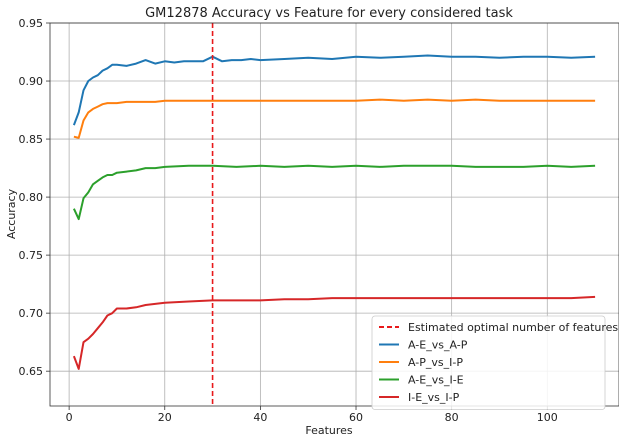 The height and width of the screenshot is (441, 619). Describe the element at coordinates (260, 417) in the screenshot. I see `x-tick-label: 40` at that location.